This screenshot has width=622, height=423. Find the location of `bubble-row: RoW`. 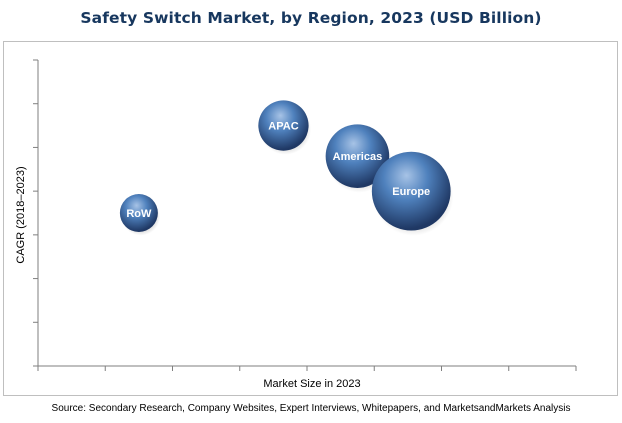

bubble-row: RoW is located at coordinates (140, 215).